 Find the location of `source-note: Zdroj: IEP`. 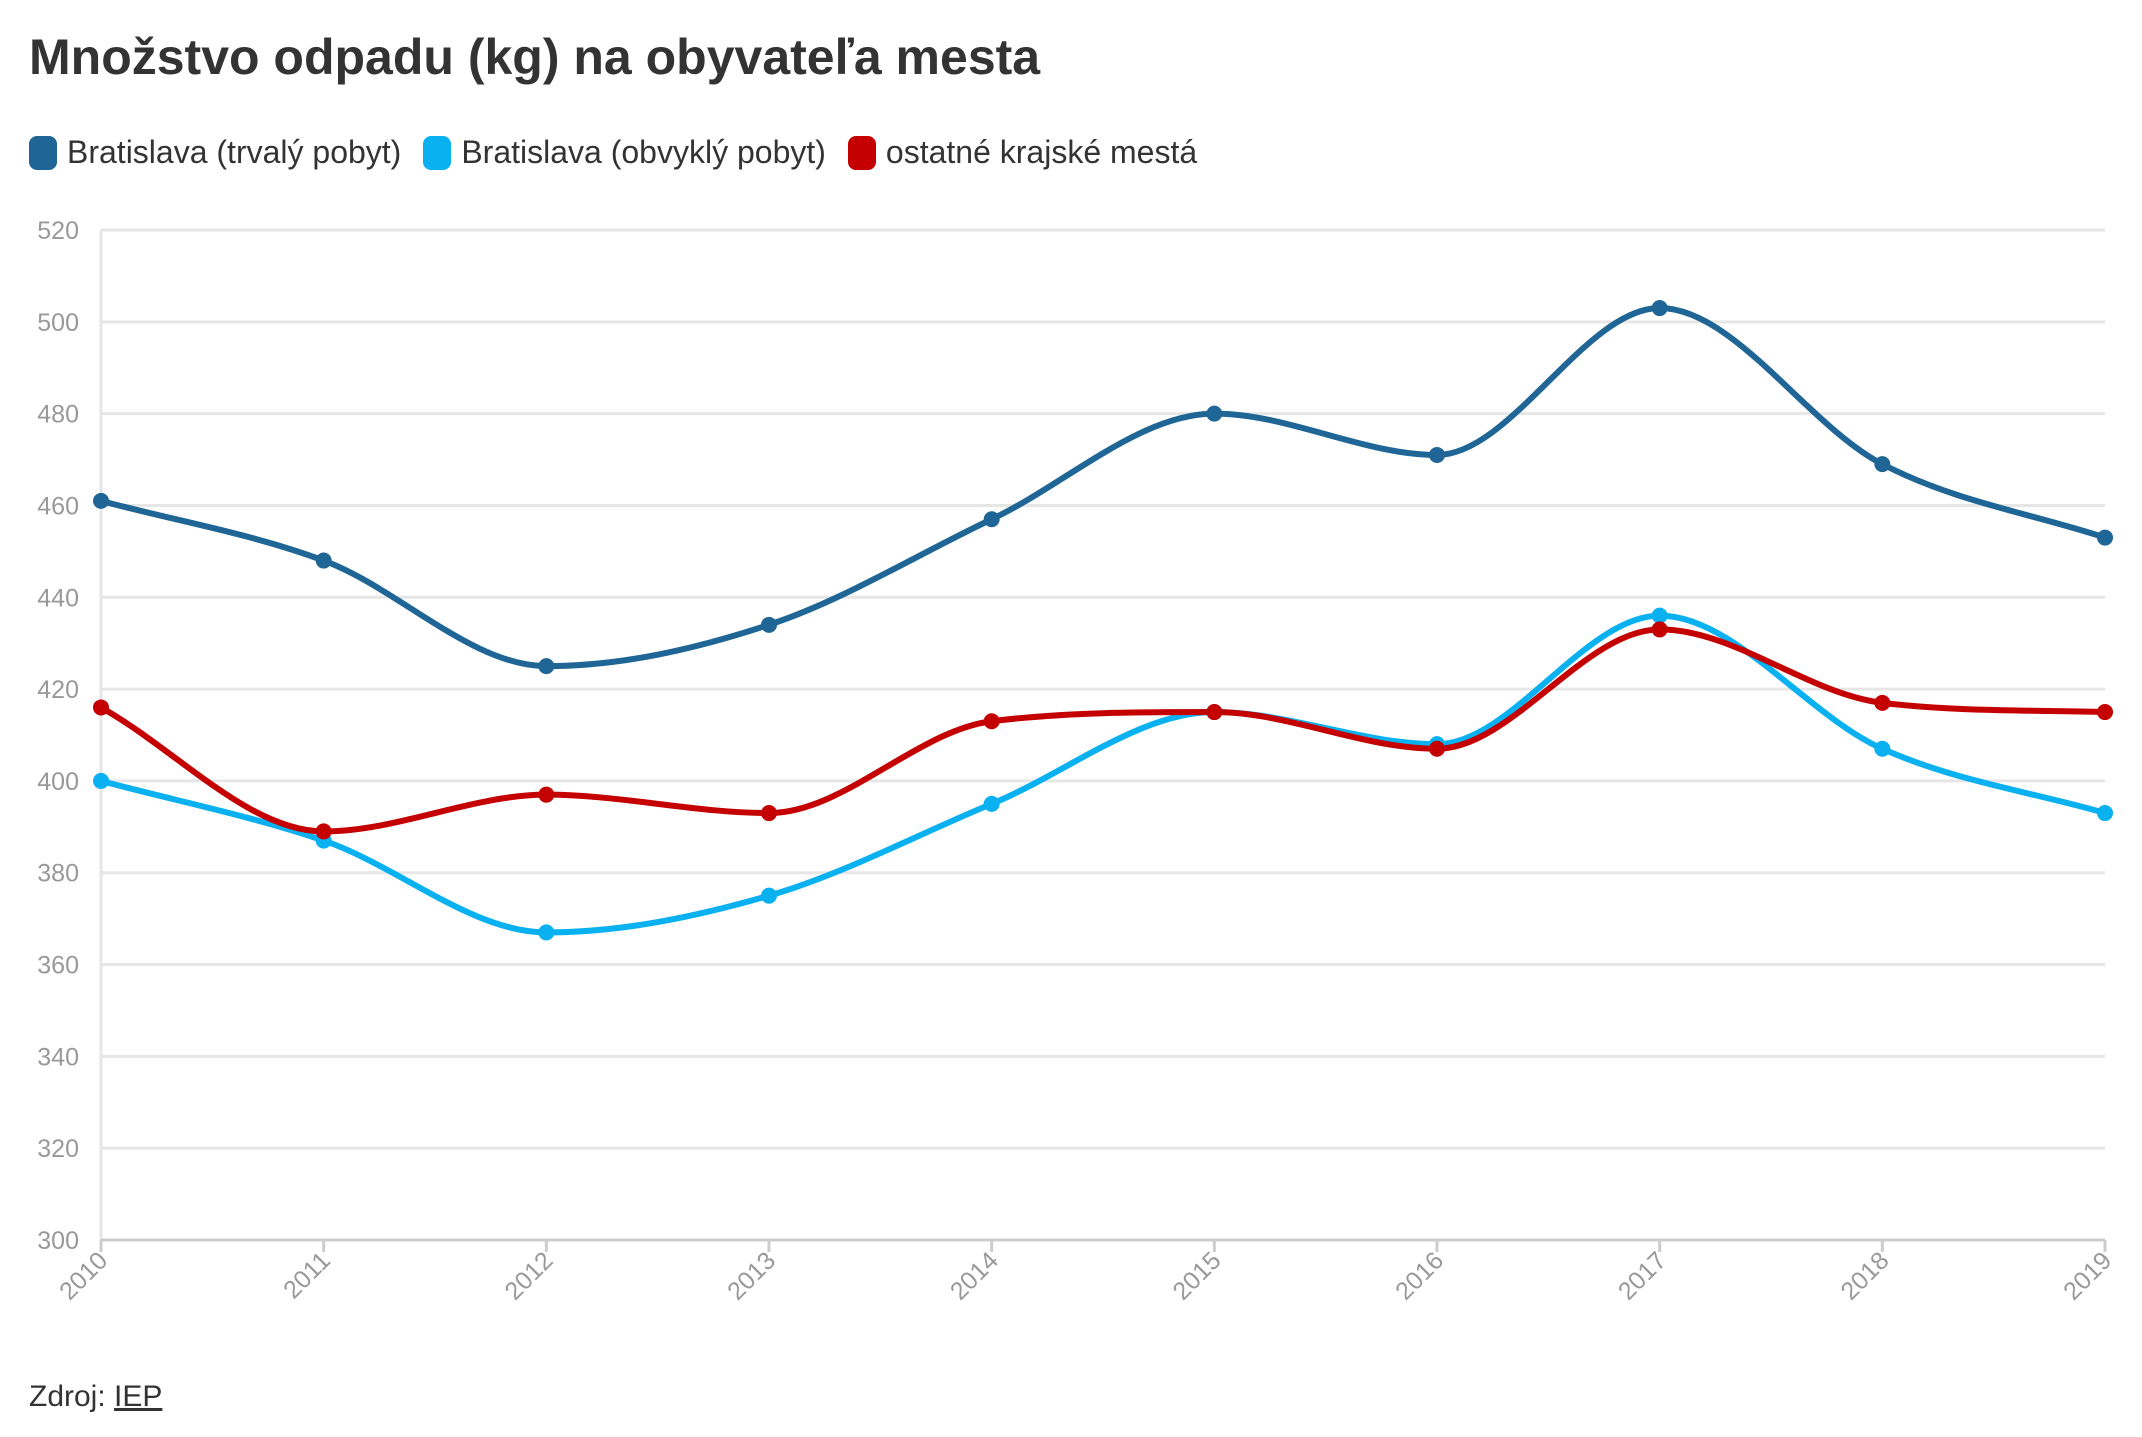

source-note: Zdroj: IEP is located at coordinates (95, 1397).